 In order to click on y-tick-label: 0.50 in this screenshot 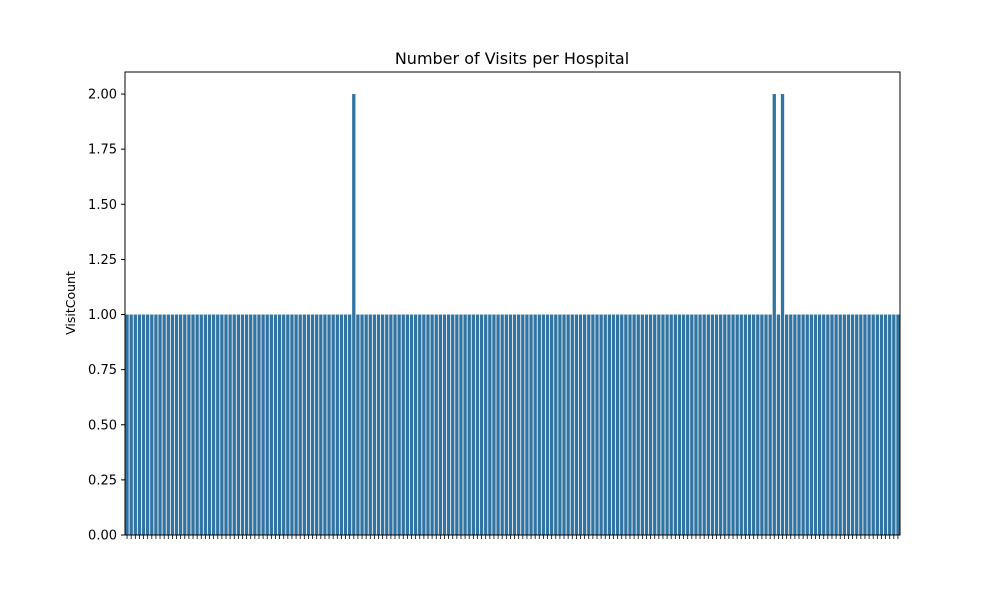, I will do `click(102, 425)`.